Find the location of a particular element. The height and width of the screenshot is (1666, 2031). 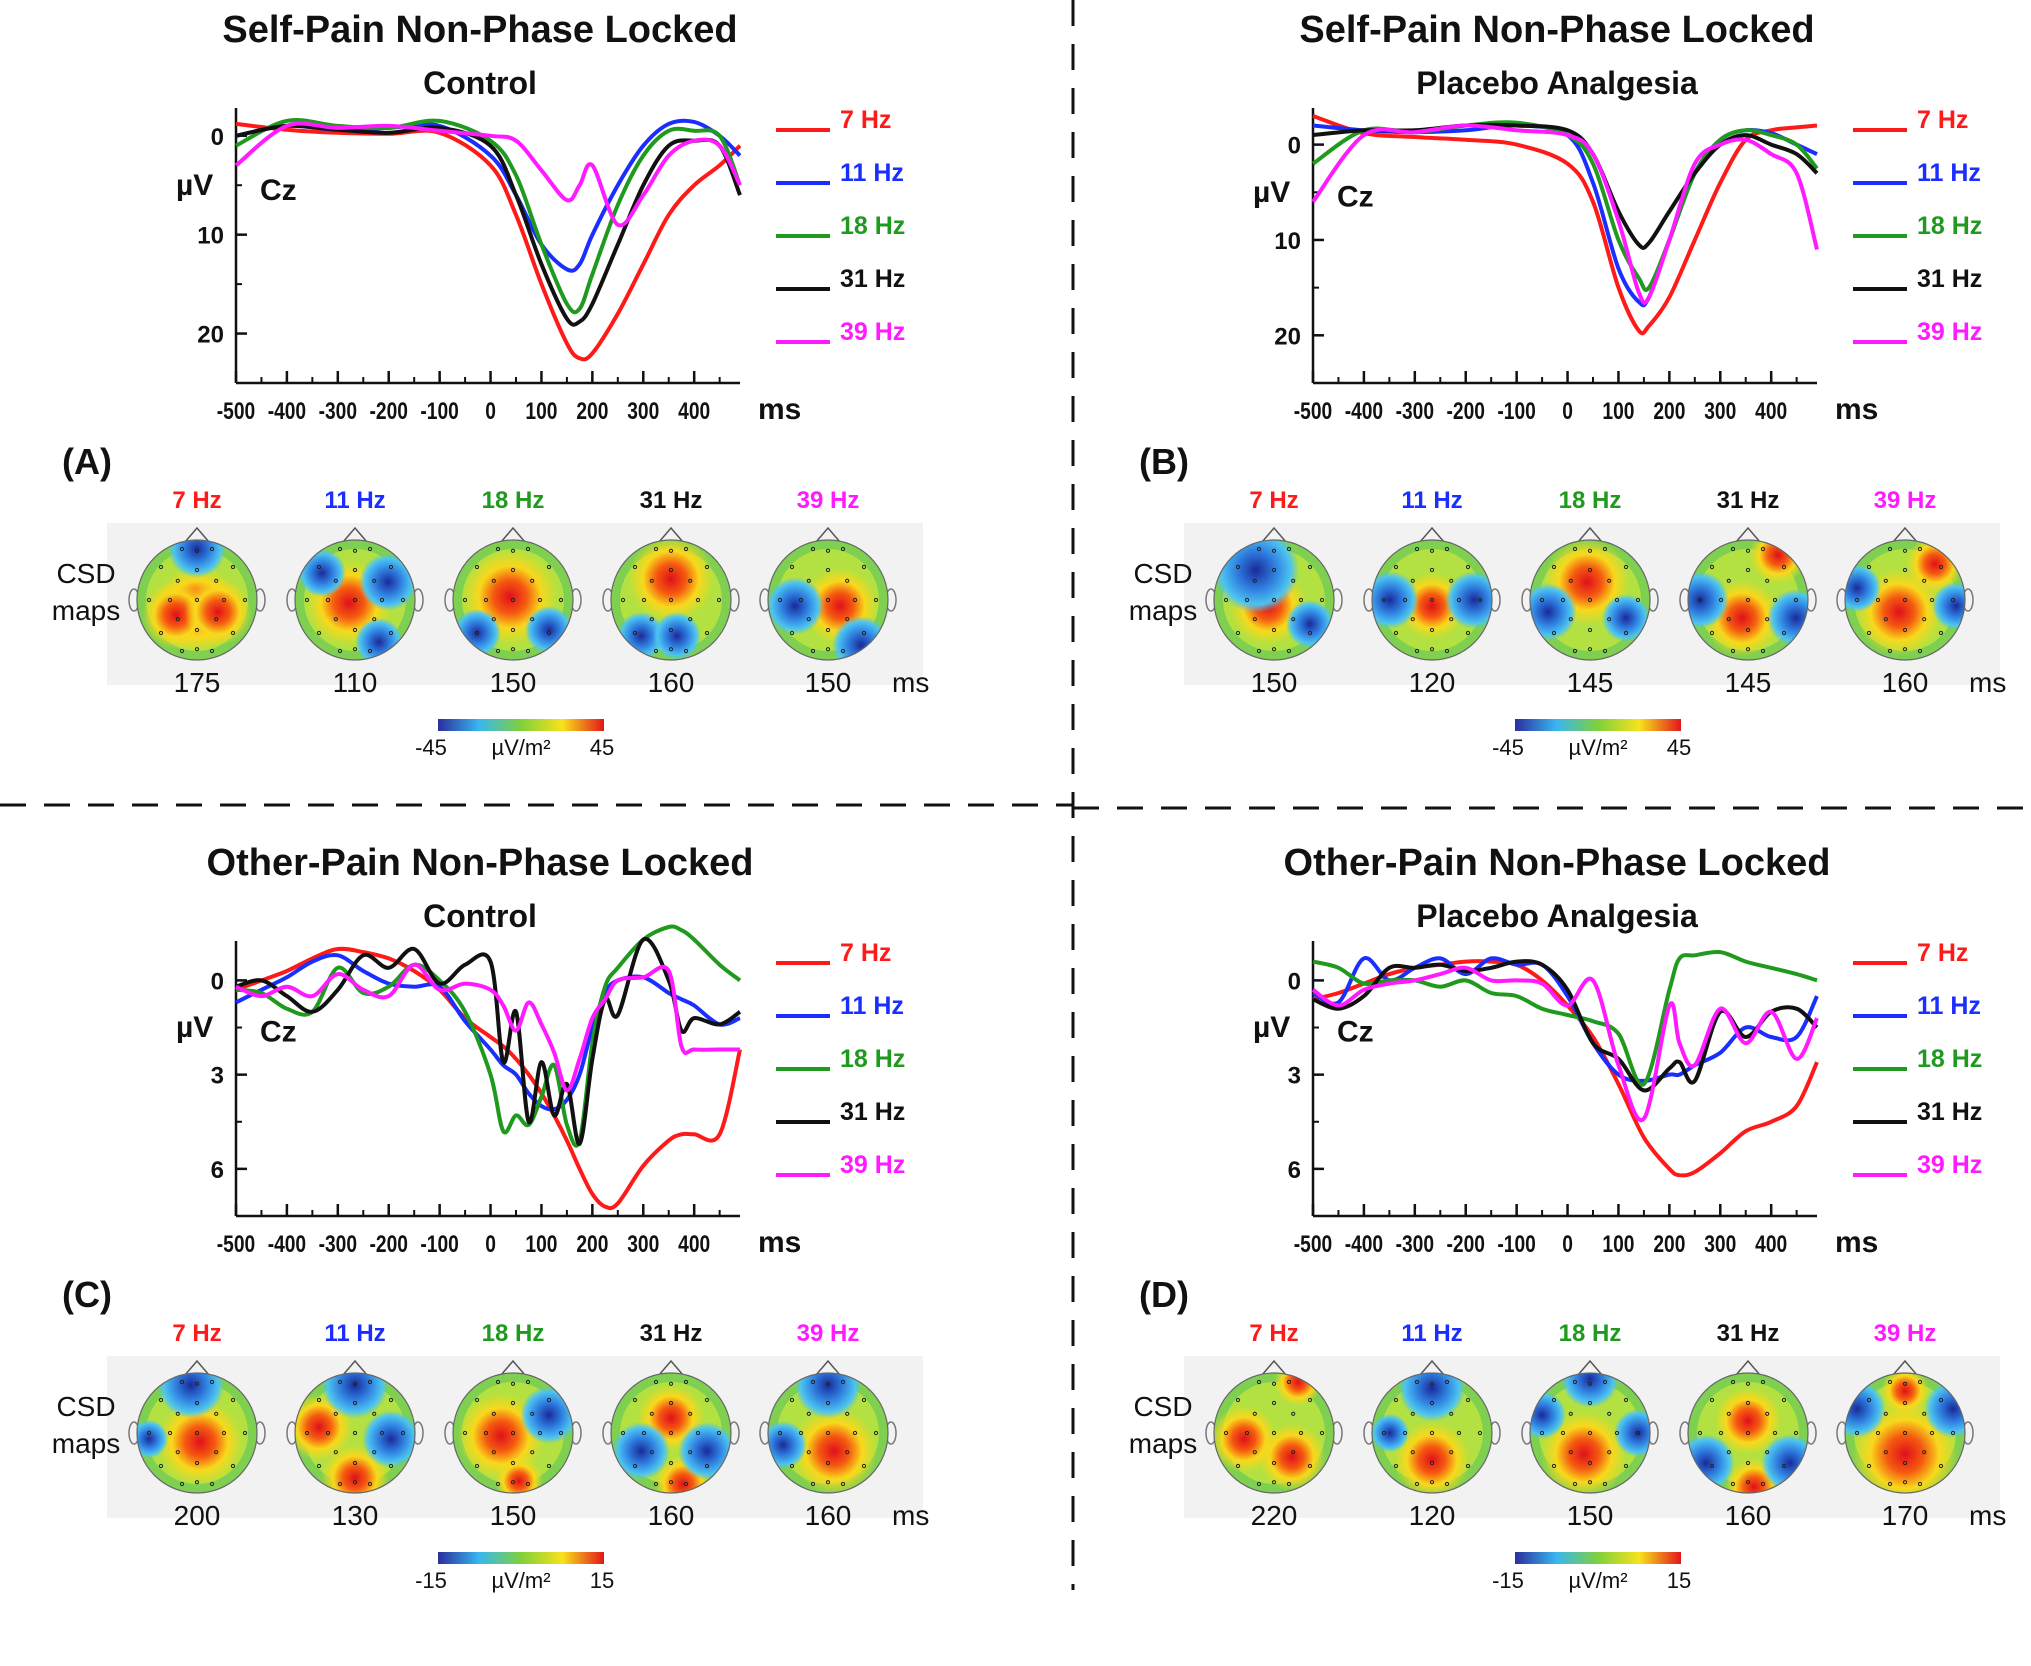

topo-latency: 150 is located at coordinates (828, 682).